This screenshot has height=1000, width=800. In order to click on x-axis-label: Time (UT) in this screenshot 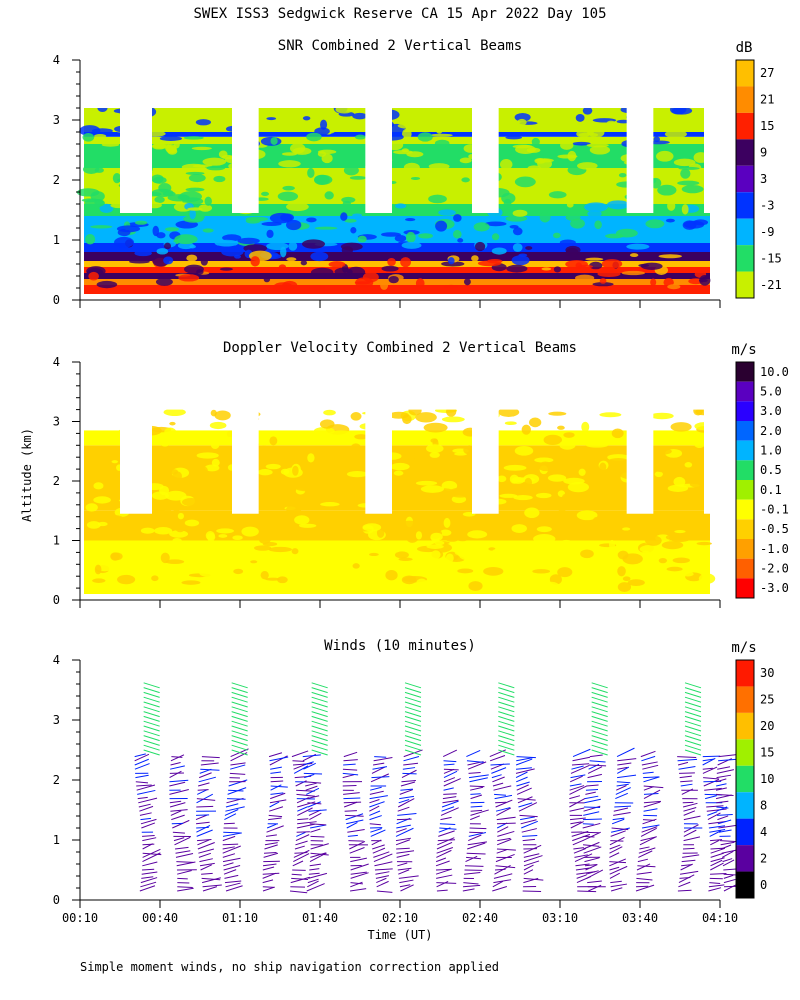, I will do `click(400, 935)`.